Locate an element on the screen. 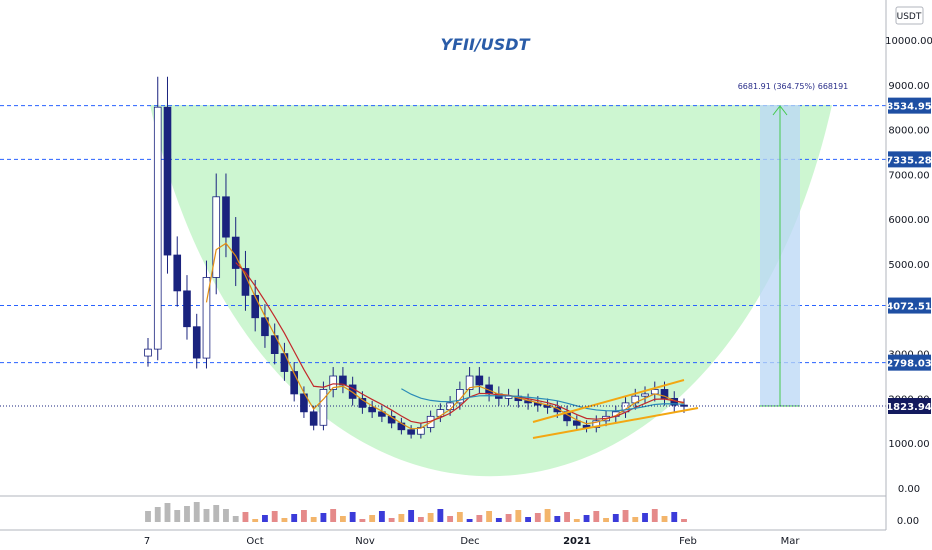 The height and width of the screenshot is (550, 932). price-tick-2: 8000.00 is located at coordinates (908, 131).